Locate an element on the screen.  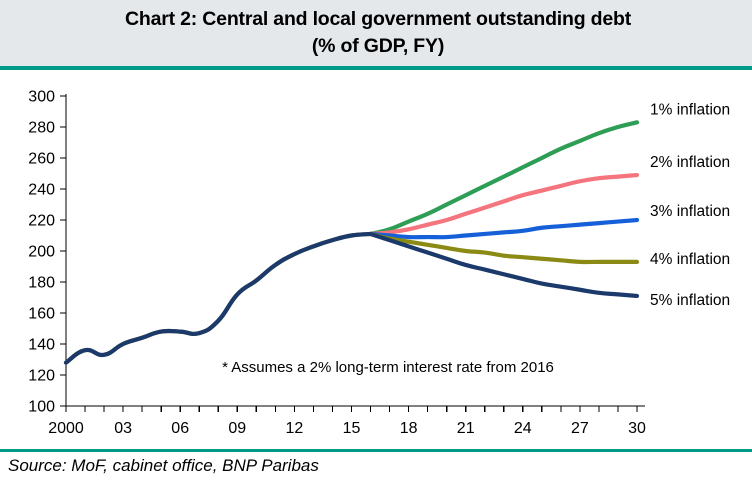
x-tick-label: 2000 is located at coordinates (66, 428).